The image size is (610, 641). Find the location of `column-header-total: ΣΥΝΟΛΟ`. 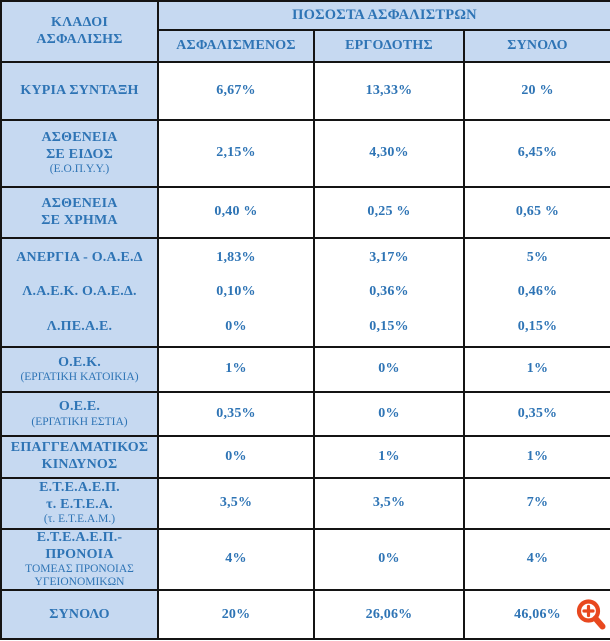

column-header-total: ΣΥΝΟΛΟ is located at coordinates (536, 46).